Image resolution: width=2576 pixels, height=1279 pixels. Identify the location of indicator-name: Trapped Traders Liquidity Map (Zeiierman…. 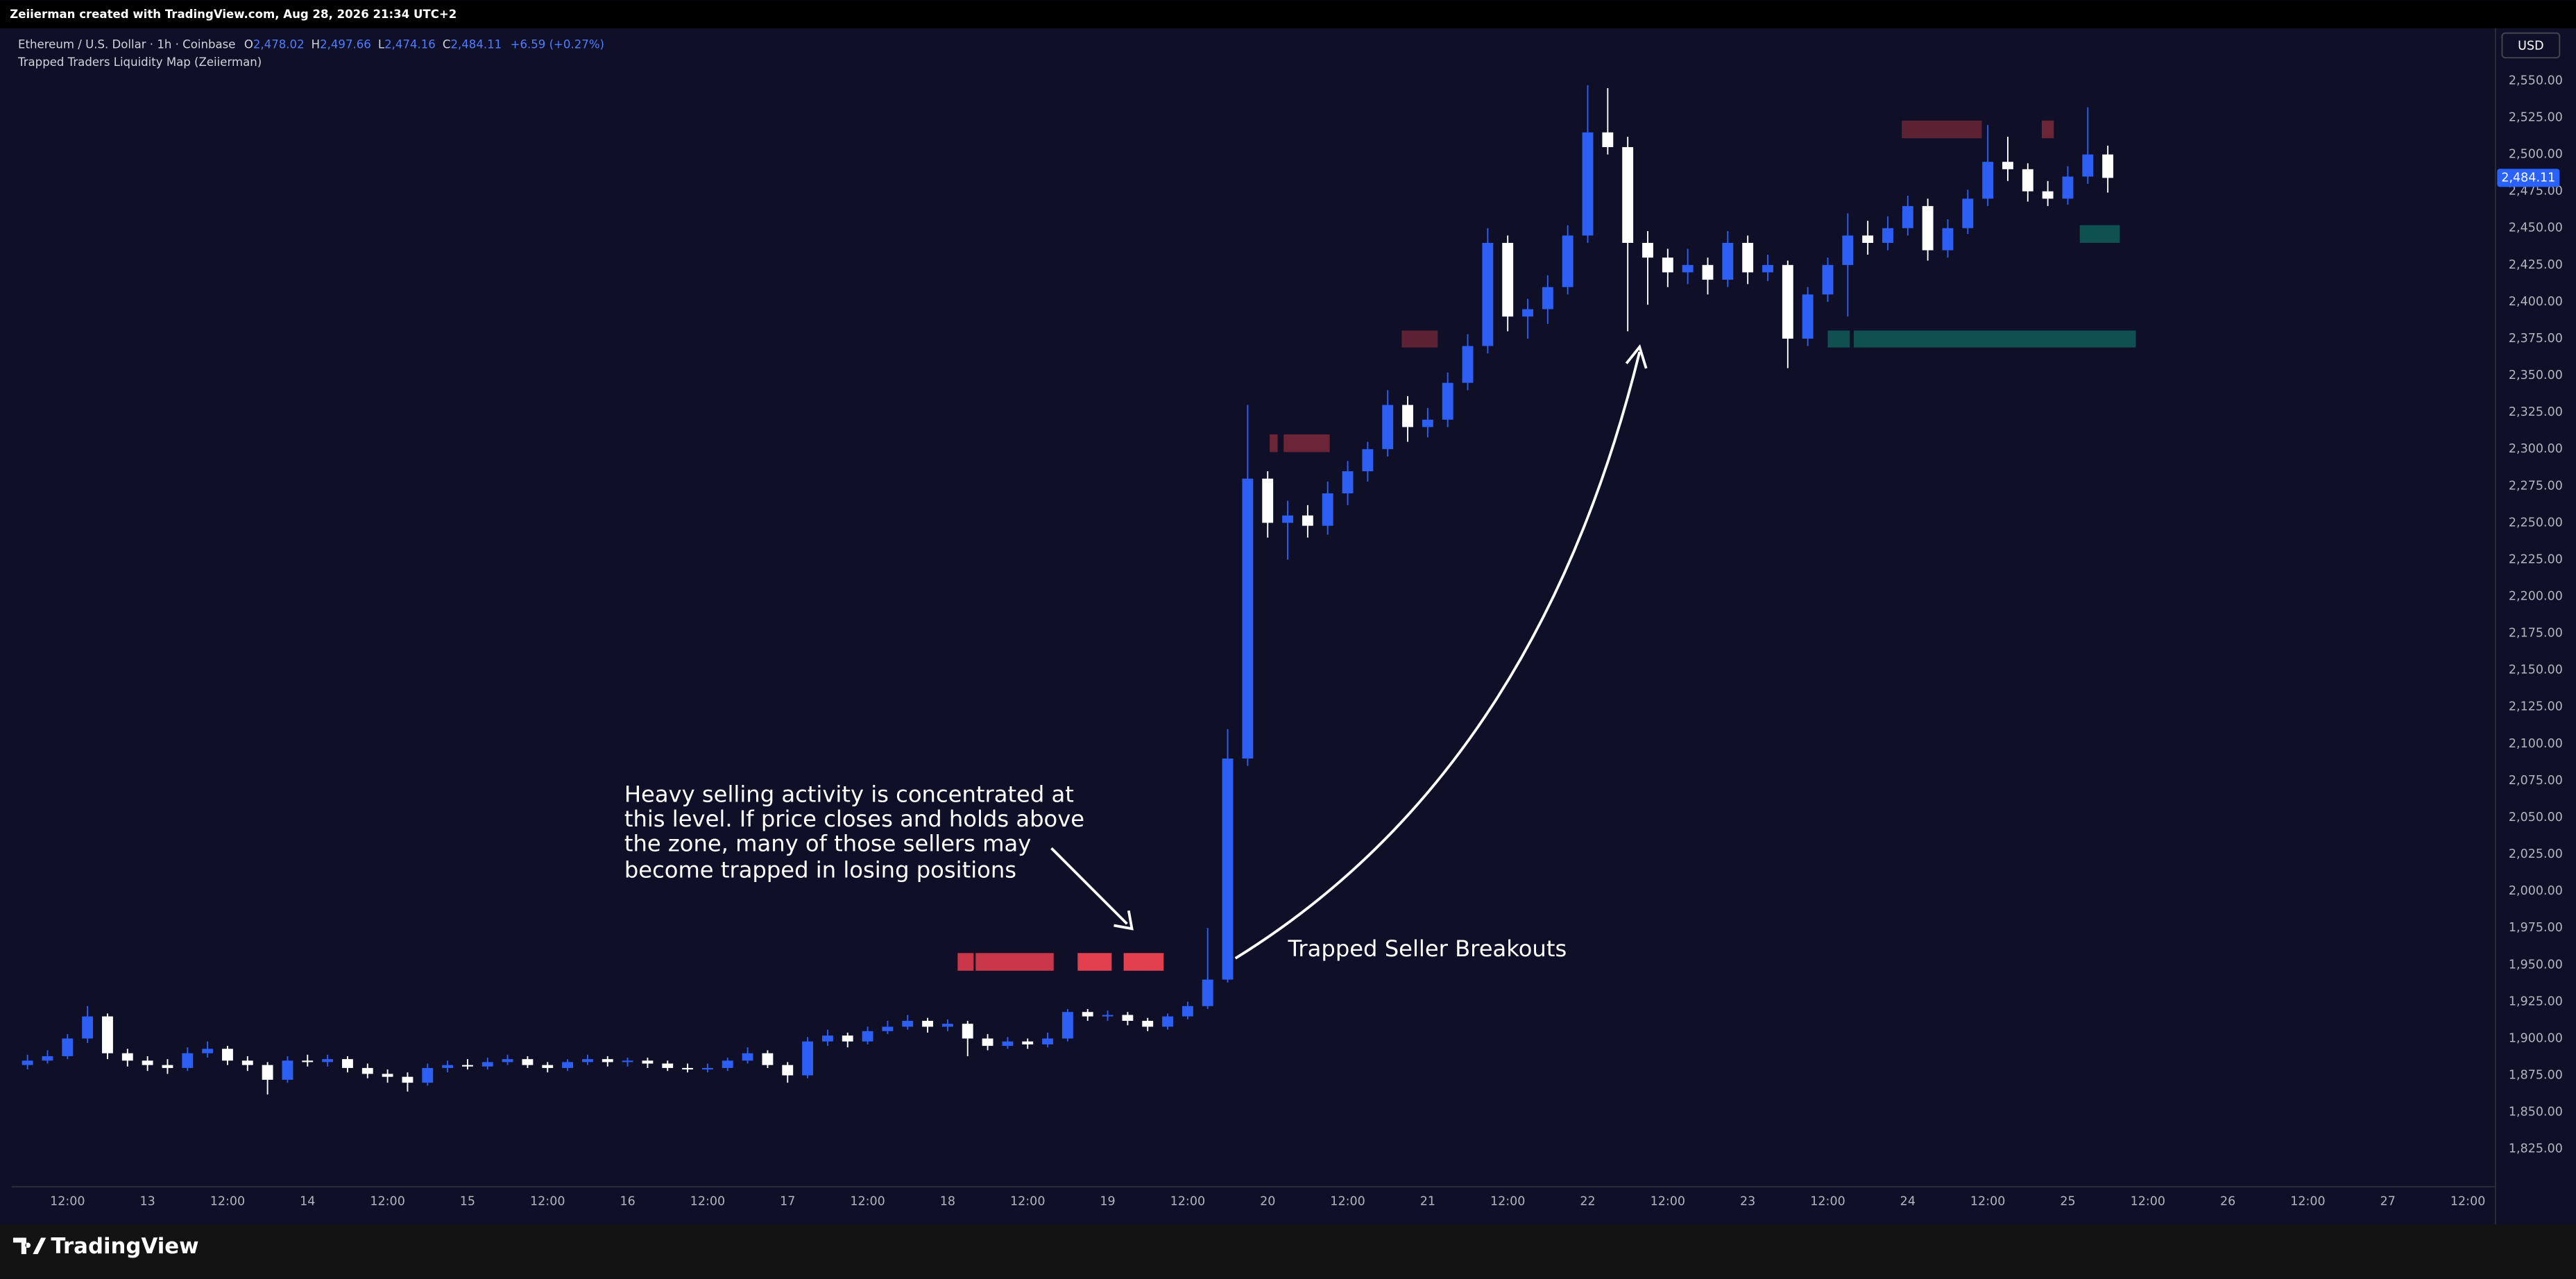
(139, 62).